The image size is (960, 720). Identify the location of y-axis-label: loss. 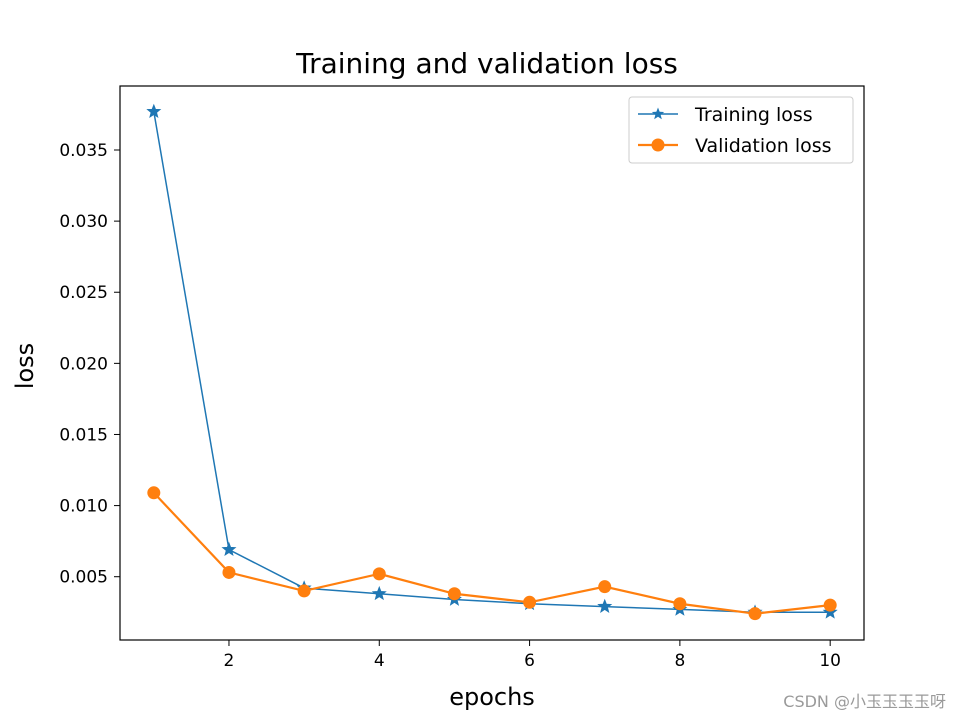
(25, 366).